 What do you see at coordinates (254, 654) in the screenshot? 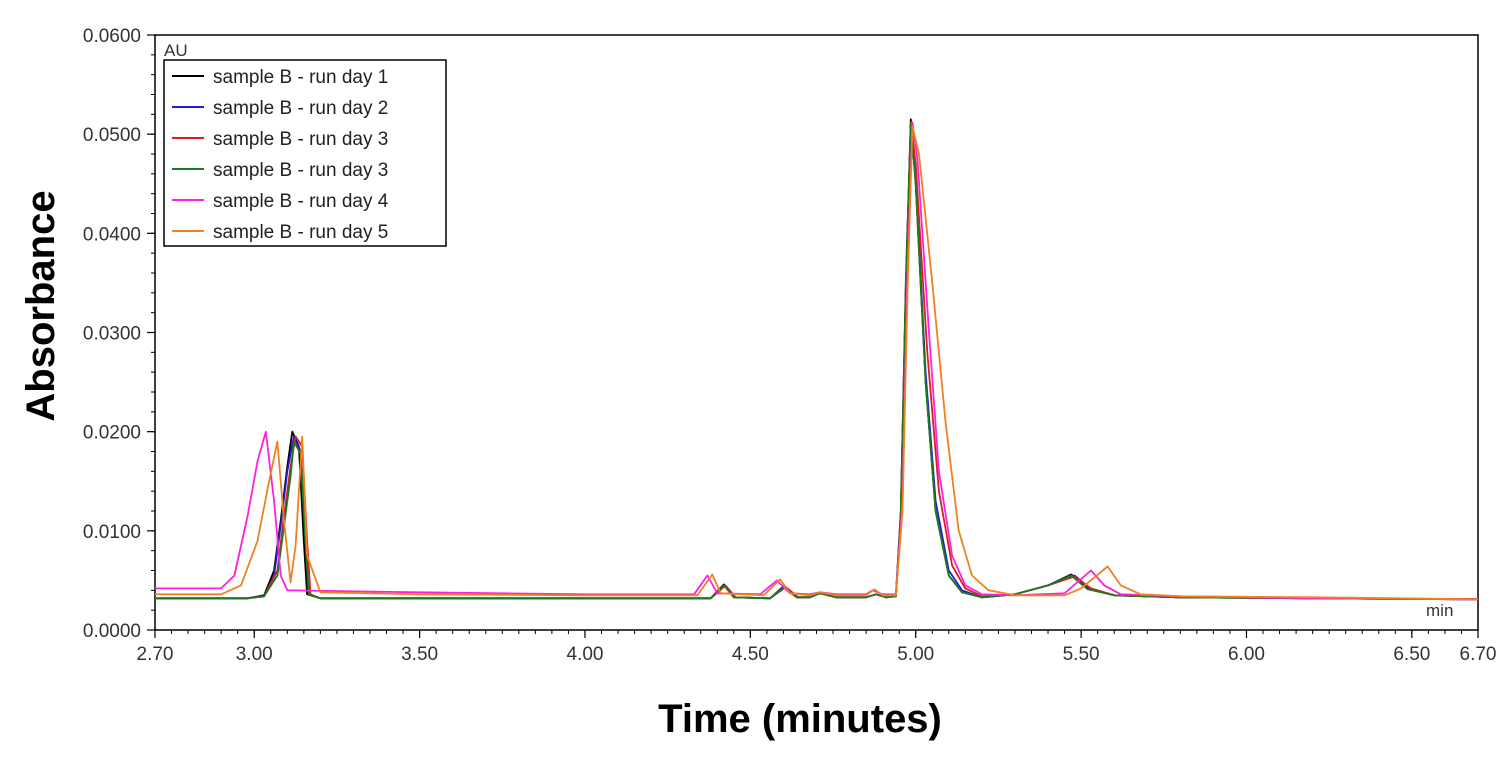
I see `x-tick-label: 3.00` at bounding box center [254, 654].